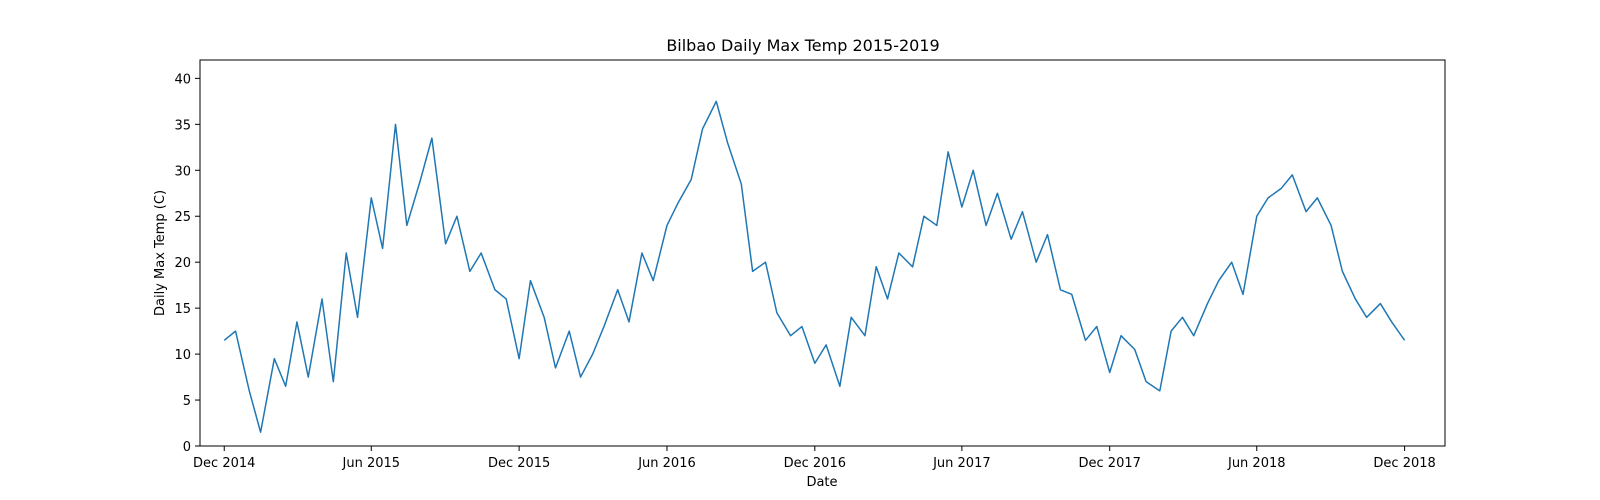  What do you see at coordinates (666, 463) in the screenshot?
I see `x-tick-label: Jun 2016` at bounding box center [666, 463].